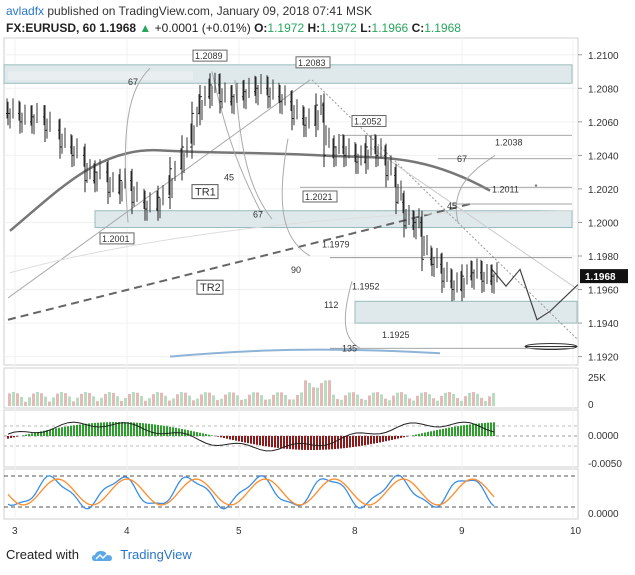 This screenshot has width=635, height=575. I want to click on volume-tick-label: 25K, so click(597, 378).